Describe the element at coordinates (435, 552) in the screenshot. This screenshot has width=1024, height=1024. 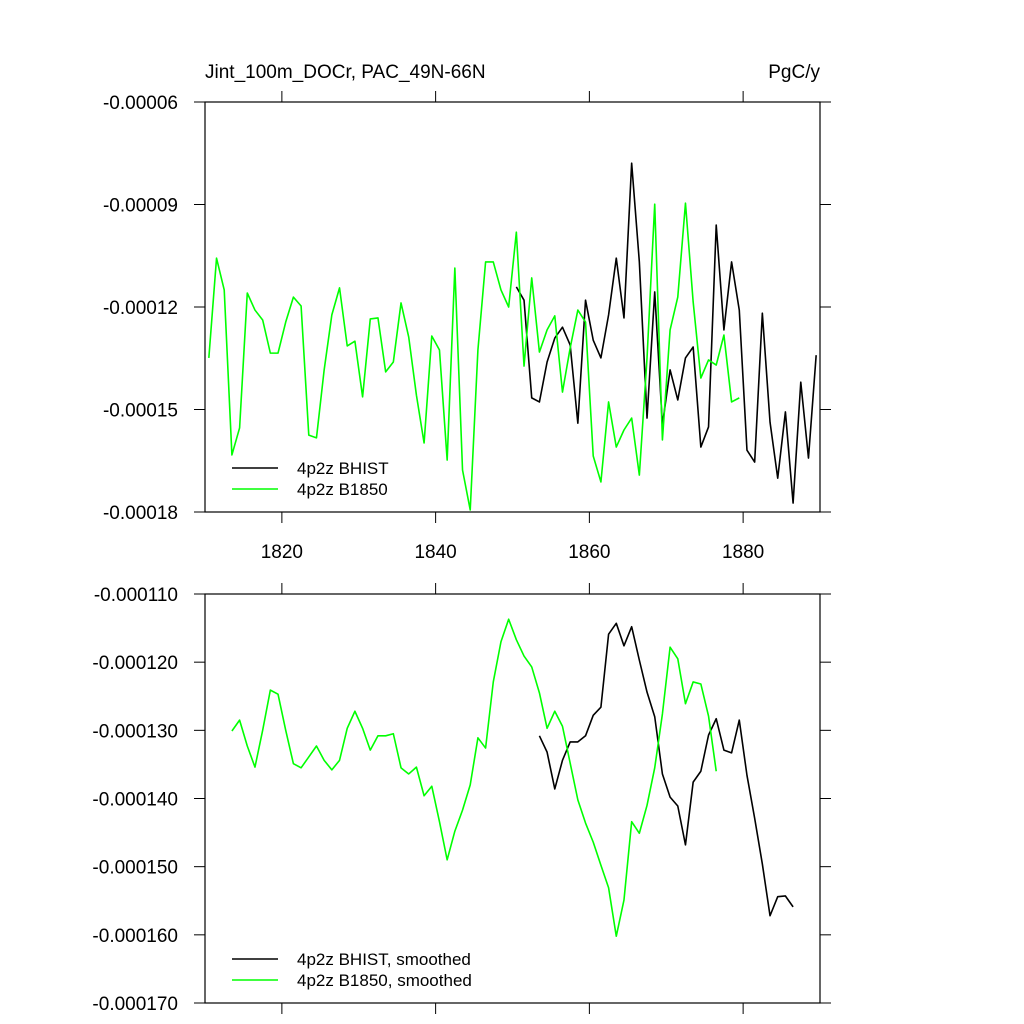
I see `x-tick-label: 1840` at that location.